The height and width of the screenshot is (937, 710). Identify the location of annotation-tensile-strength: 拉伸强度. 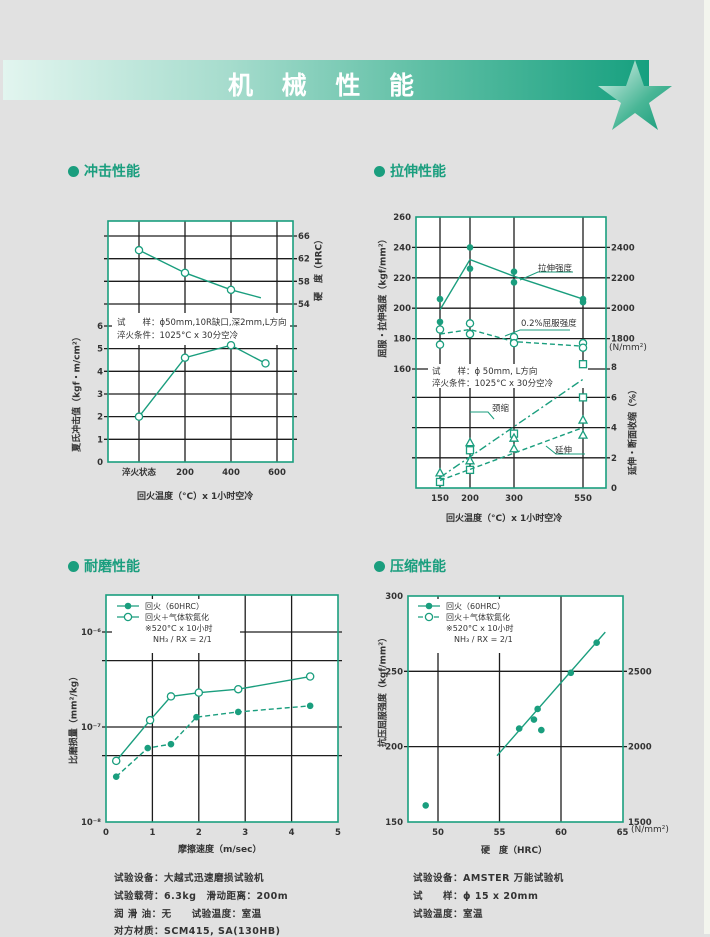
(555, 269).